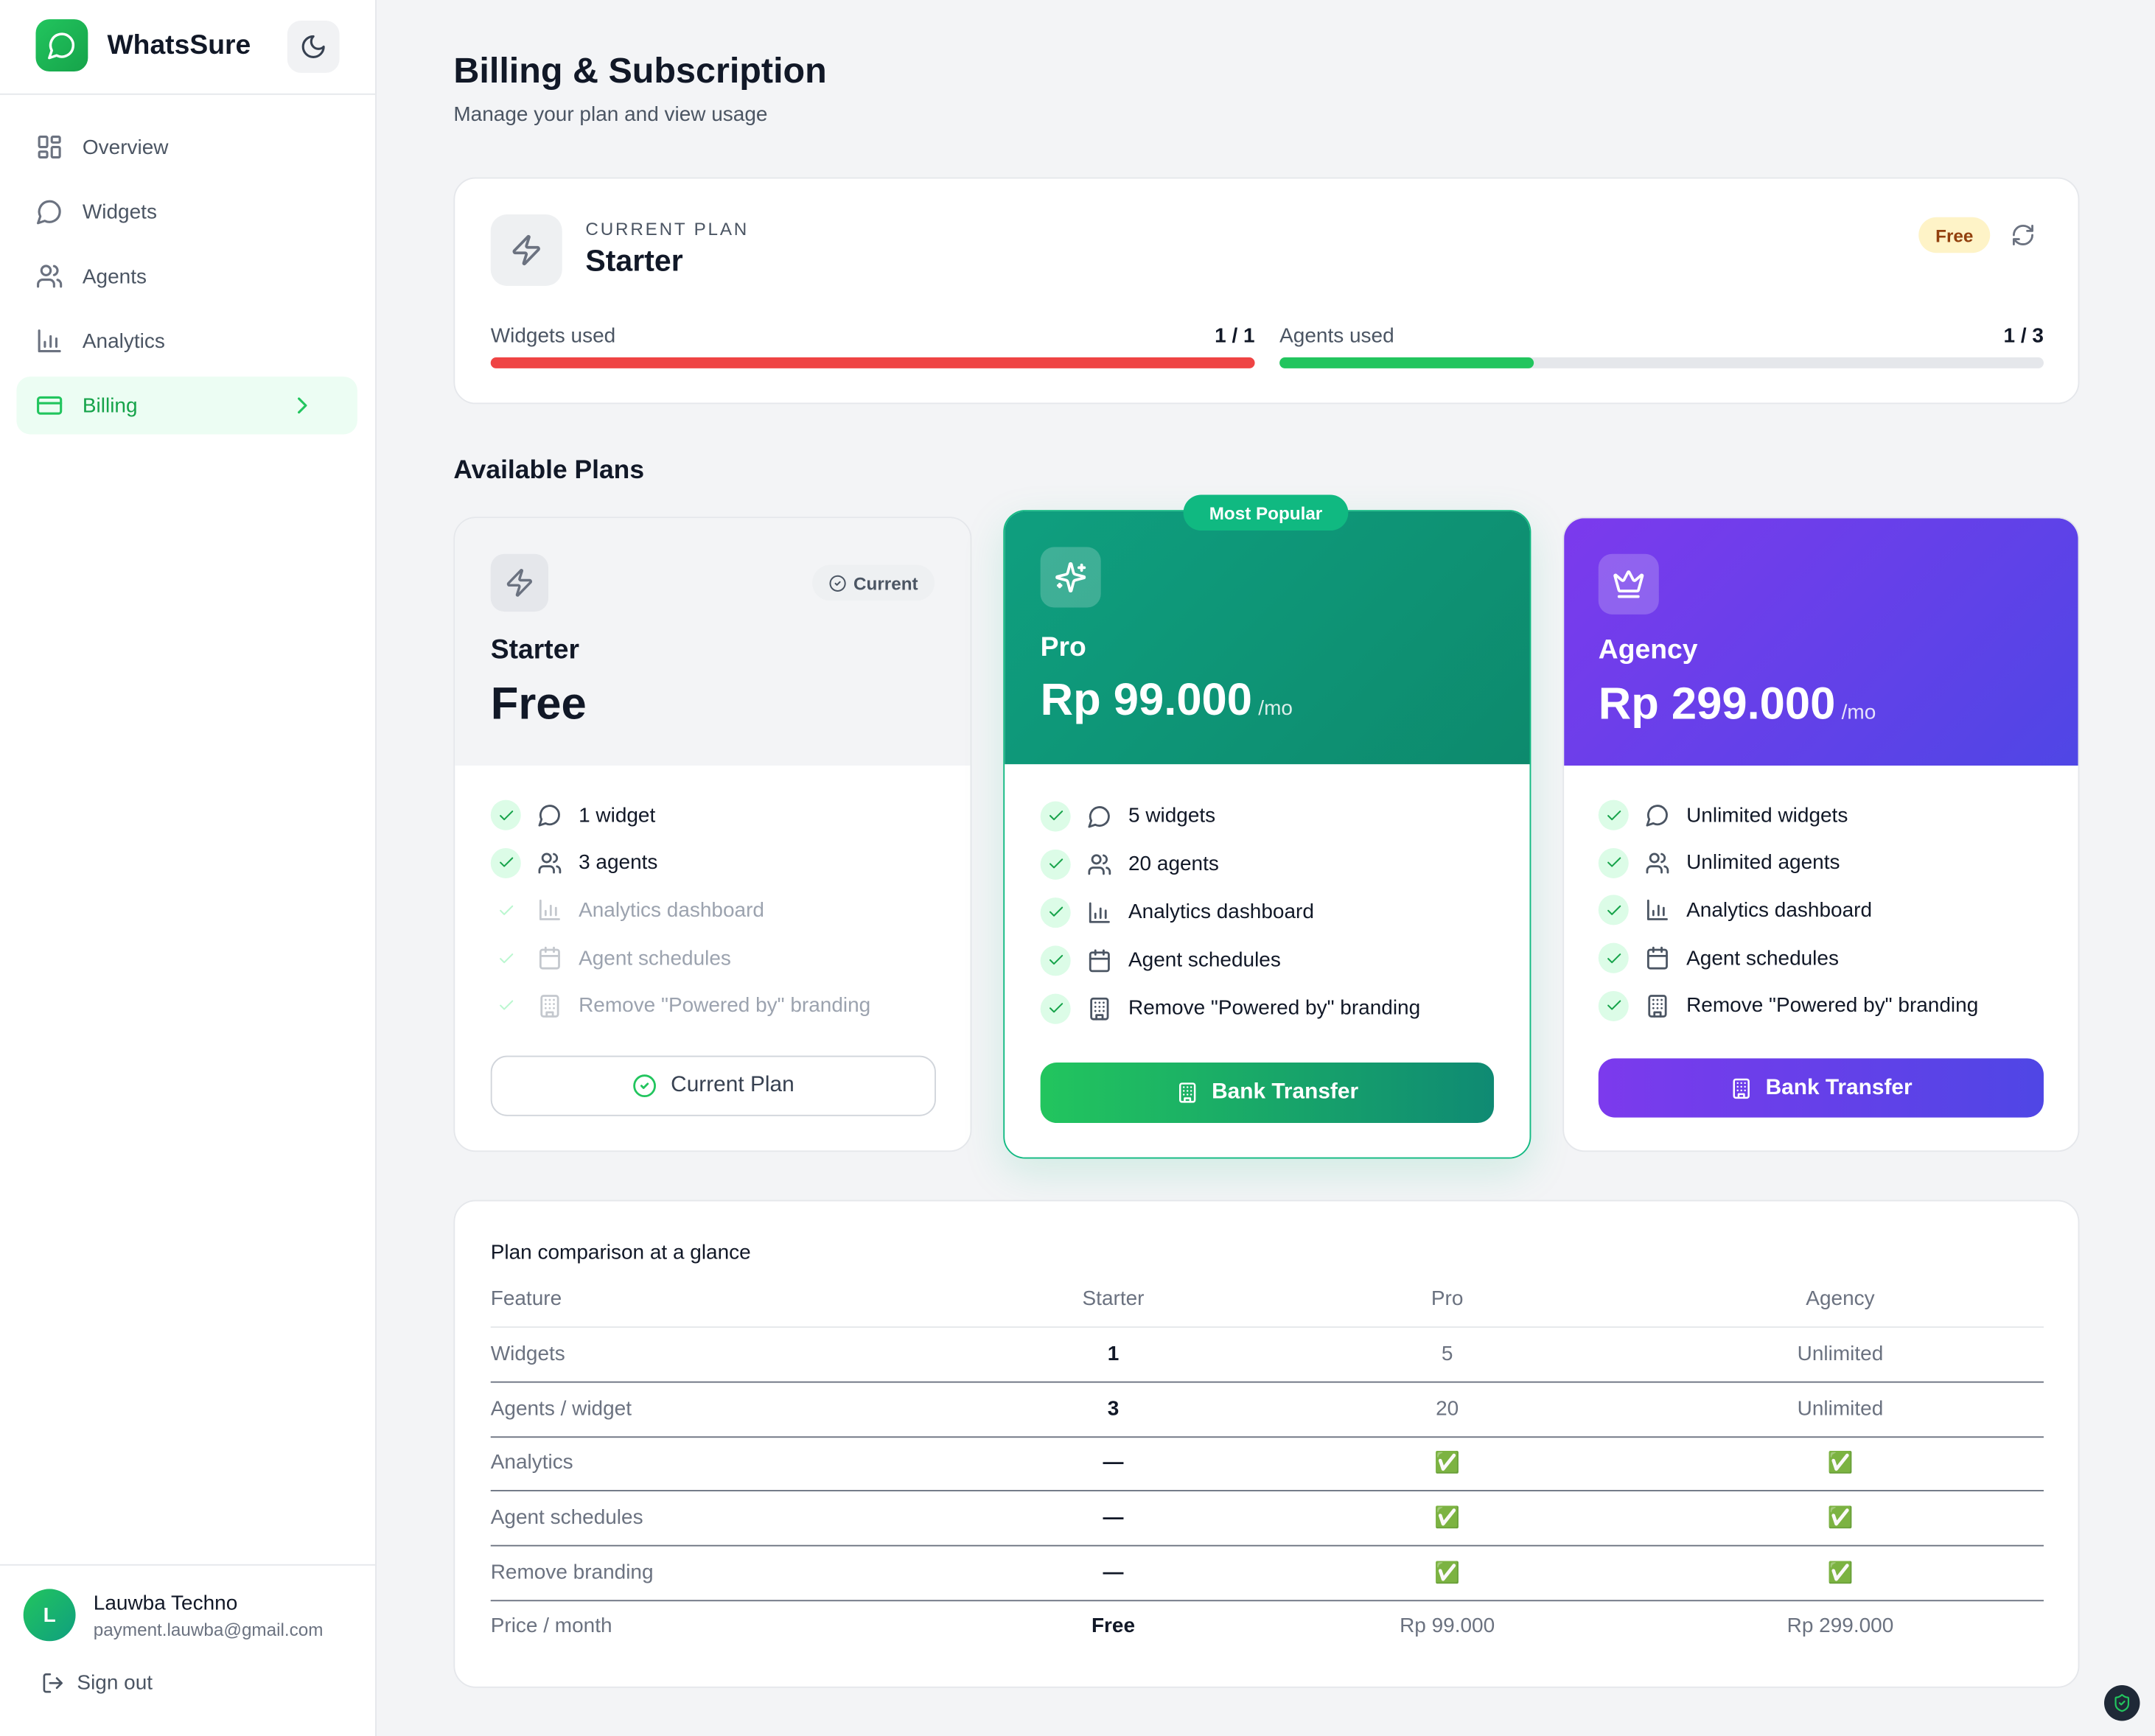 Image resolution: width=2155 pixels, height=1736 pixels. What do you see at coordinates (50, 1615) in the screenshot?
I see `avatar: L` at bounding box center [50, 1615].